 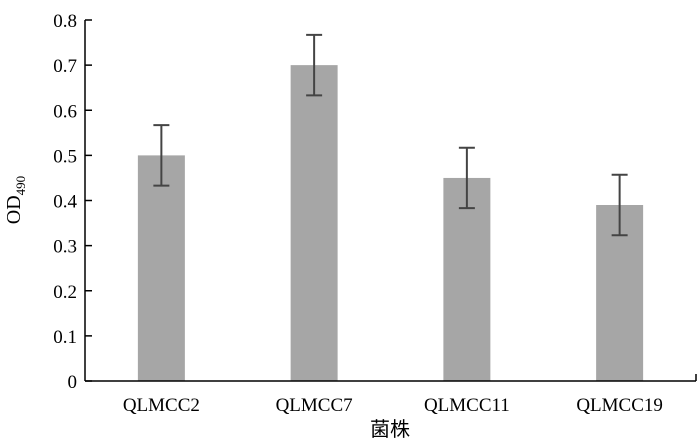 I want to click on y-tick-label: 0.8, so click(x=65, y=21).